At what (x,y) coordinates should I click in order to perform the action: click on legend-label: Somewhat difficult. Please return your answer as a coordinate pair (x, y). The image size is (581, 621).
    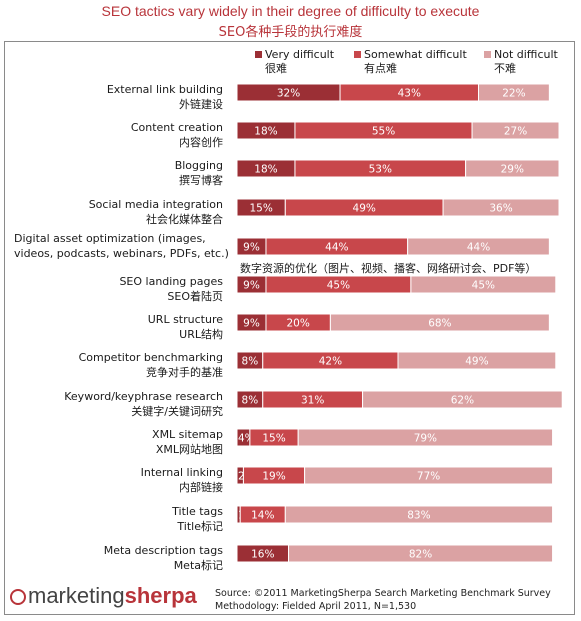
    Looking at the image, I should click on (415, 54).